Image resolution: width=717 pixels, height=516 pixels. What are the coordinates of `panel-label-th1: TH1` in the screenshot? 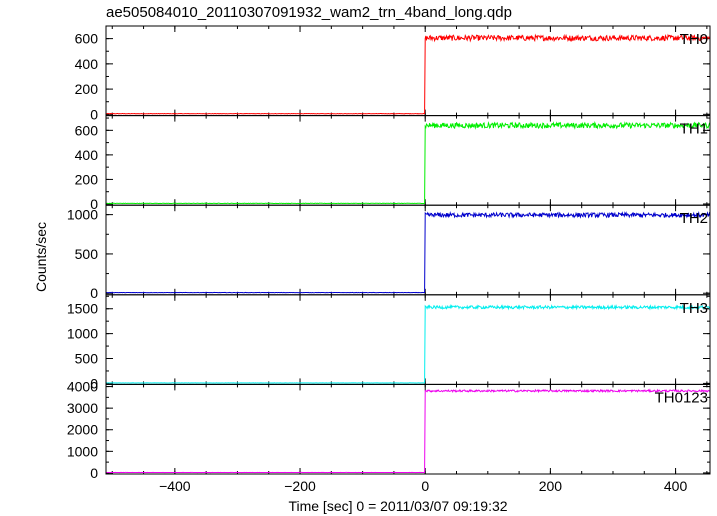 It's located at (694, 129).